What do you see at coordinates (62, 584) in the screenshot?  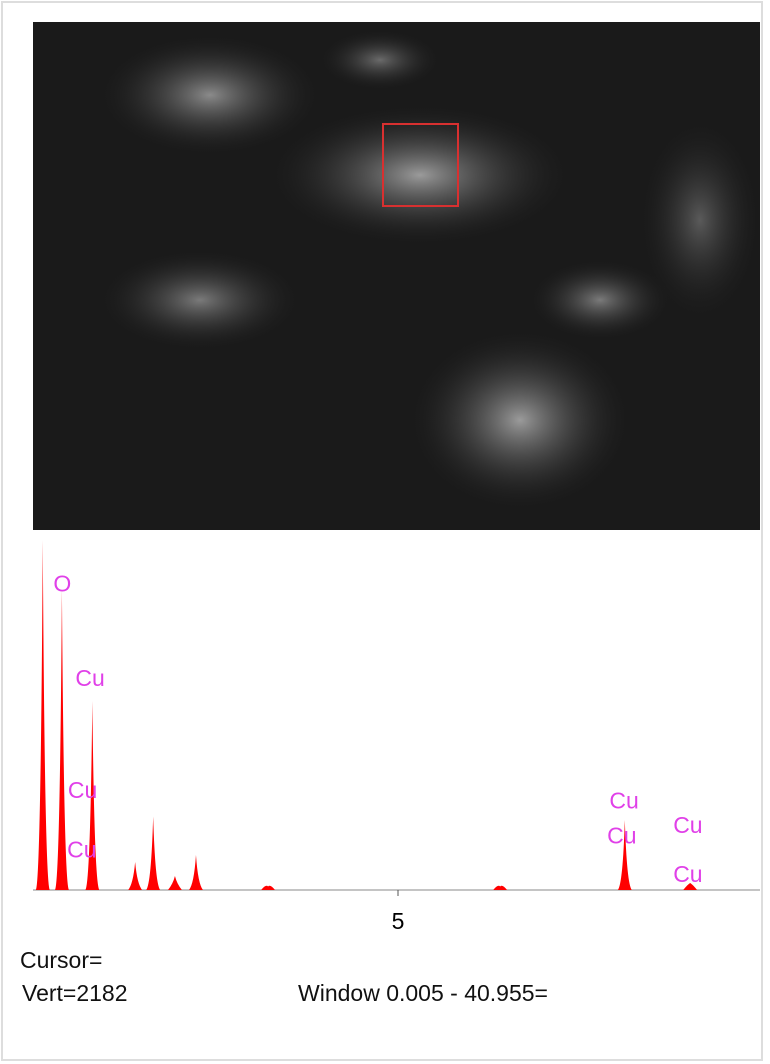 I see `element-label: O` at bounding box center [62, 584].